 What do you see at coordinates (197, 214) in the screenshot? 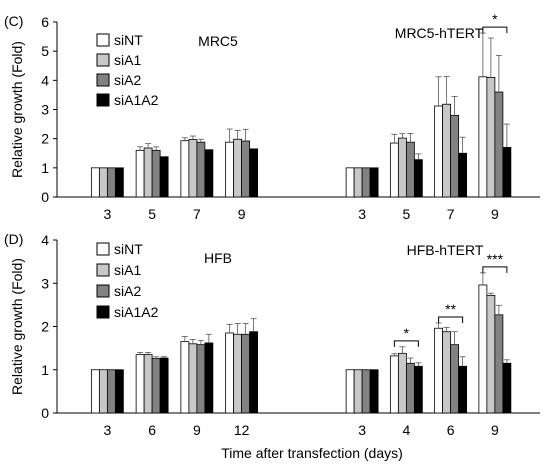
I see `x-tick-label: 7` at bounding box center [197, 214].